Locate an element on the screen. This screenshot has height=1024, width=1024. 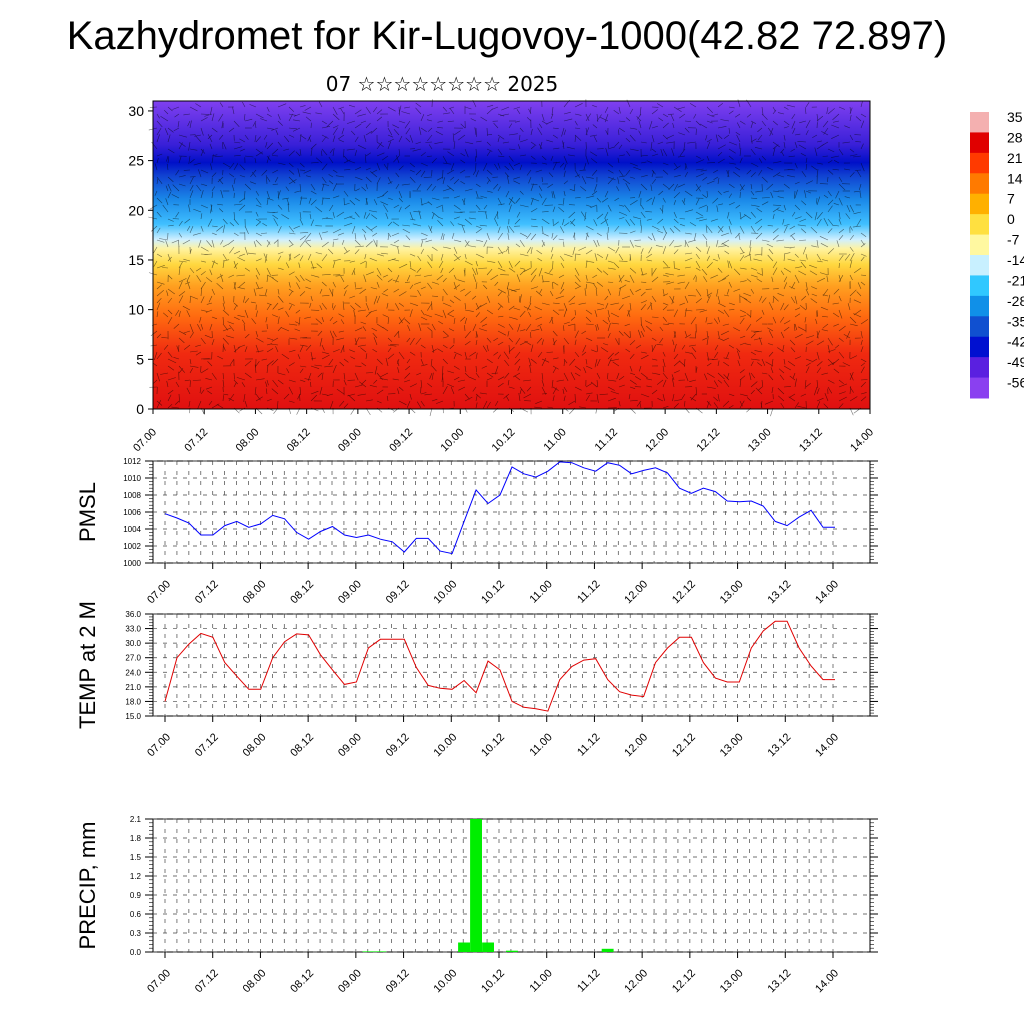
x-tick-label: 11.12 is located at coordinates (606, 439).